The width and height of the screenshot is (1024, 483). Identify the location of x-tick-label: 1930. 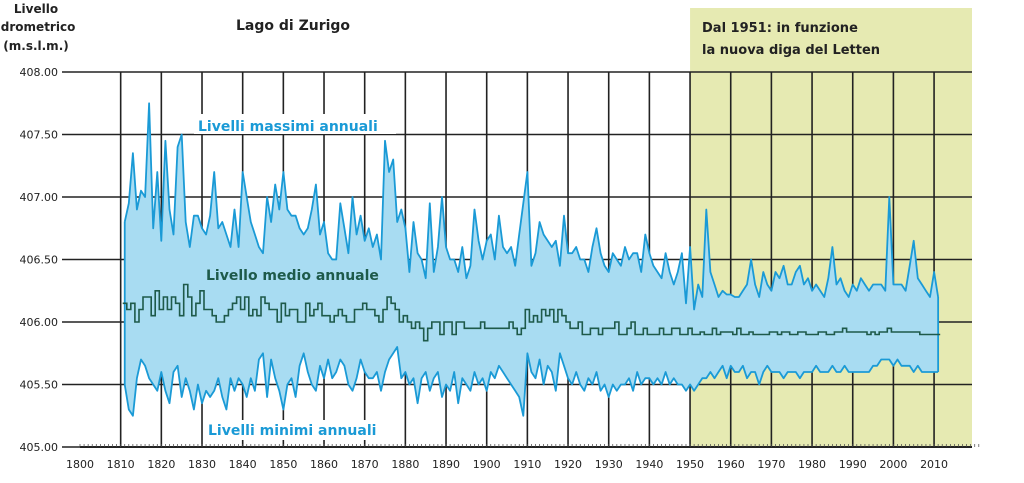
(609, 464).